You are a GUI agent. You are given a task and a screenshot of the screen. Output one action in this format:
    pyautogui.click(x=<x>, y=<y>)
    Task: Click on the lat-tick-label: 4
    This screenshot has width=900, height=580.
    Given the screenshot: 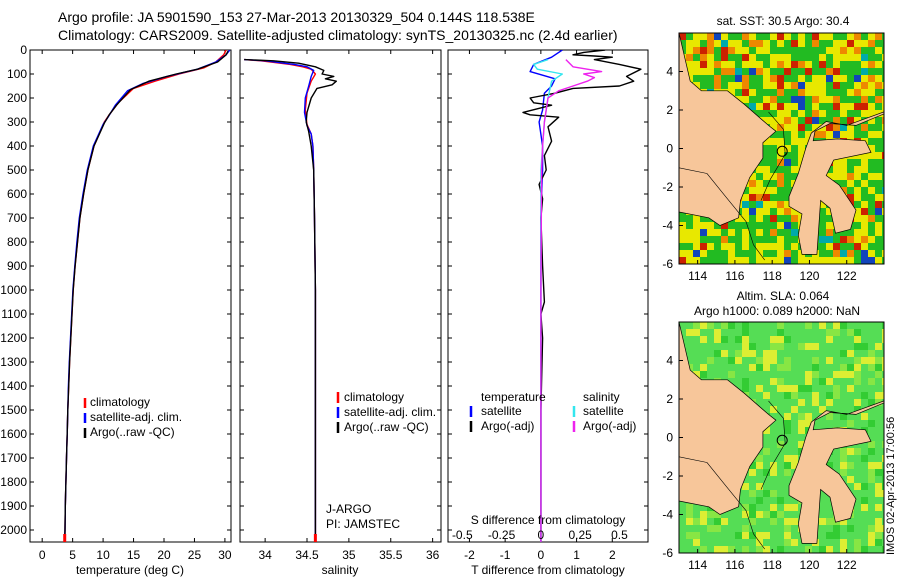 What is the action you would take?
    pyautogui.click(x=669, y=361)
    